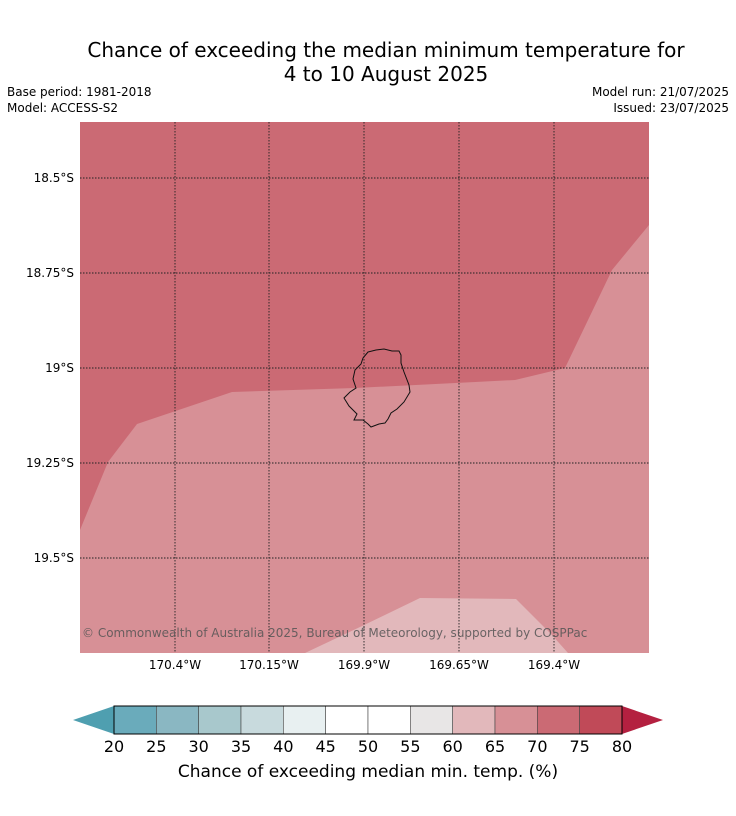 This screenshot has width=736, height=816. I want to click on longitude-tick-label: 169.9°W, so click(364, 665).